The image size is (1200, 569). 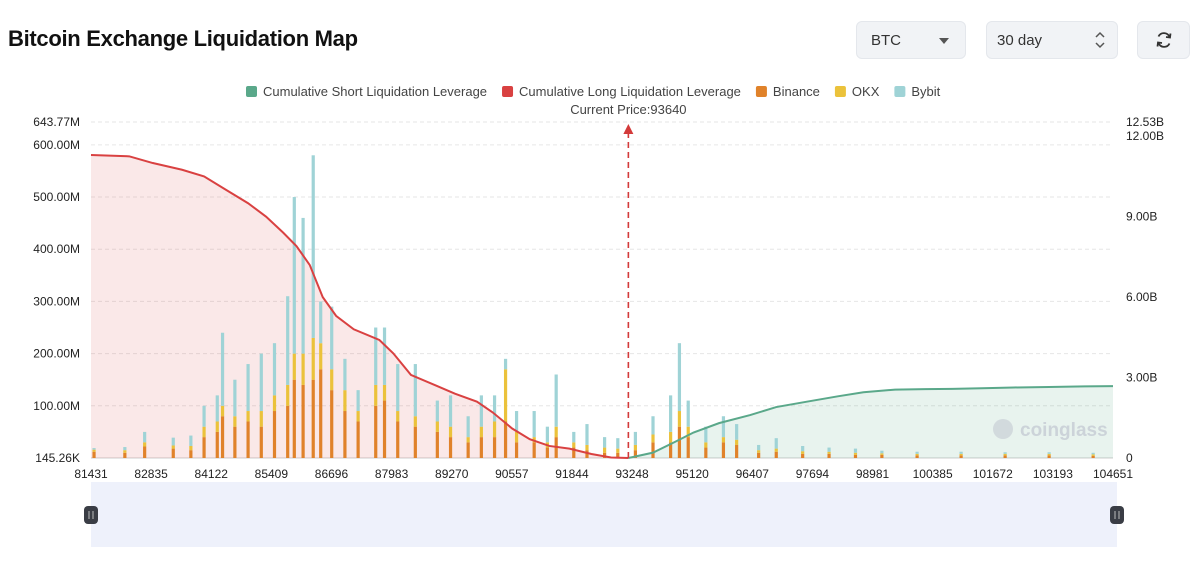 I want to click on x-axis-tick-label: 85409, so click(x=272, y=474).